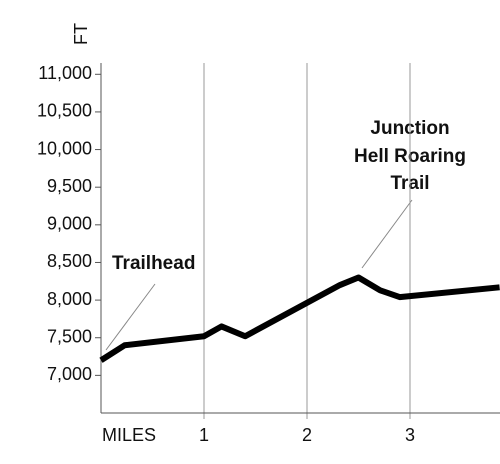 This screenshot has width=500, height=464. I want to click on y-tick-label: 11,000, so click(65, 73).